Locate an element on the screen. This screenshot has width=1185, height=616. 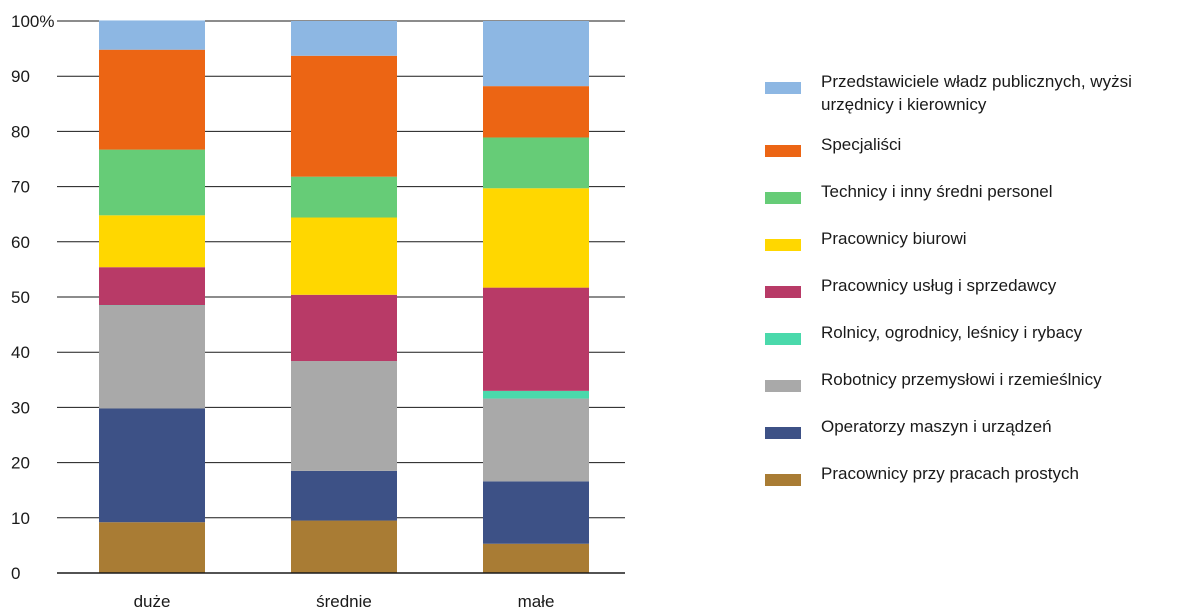
y-tick-label: 0 is located at coordinates (15, 573).